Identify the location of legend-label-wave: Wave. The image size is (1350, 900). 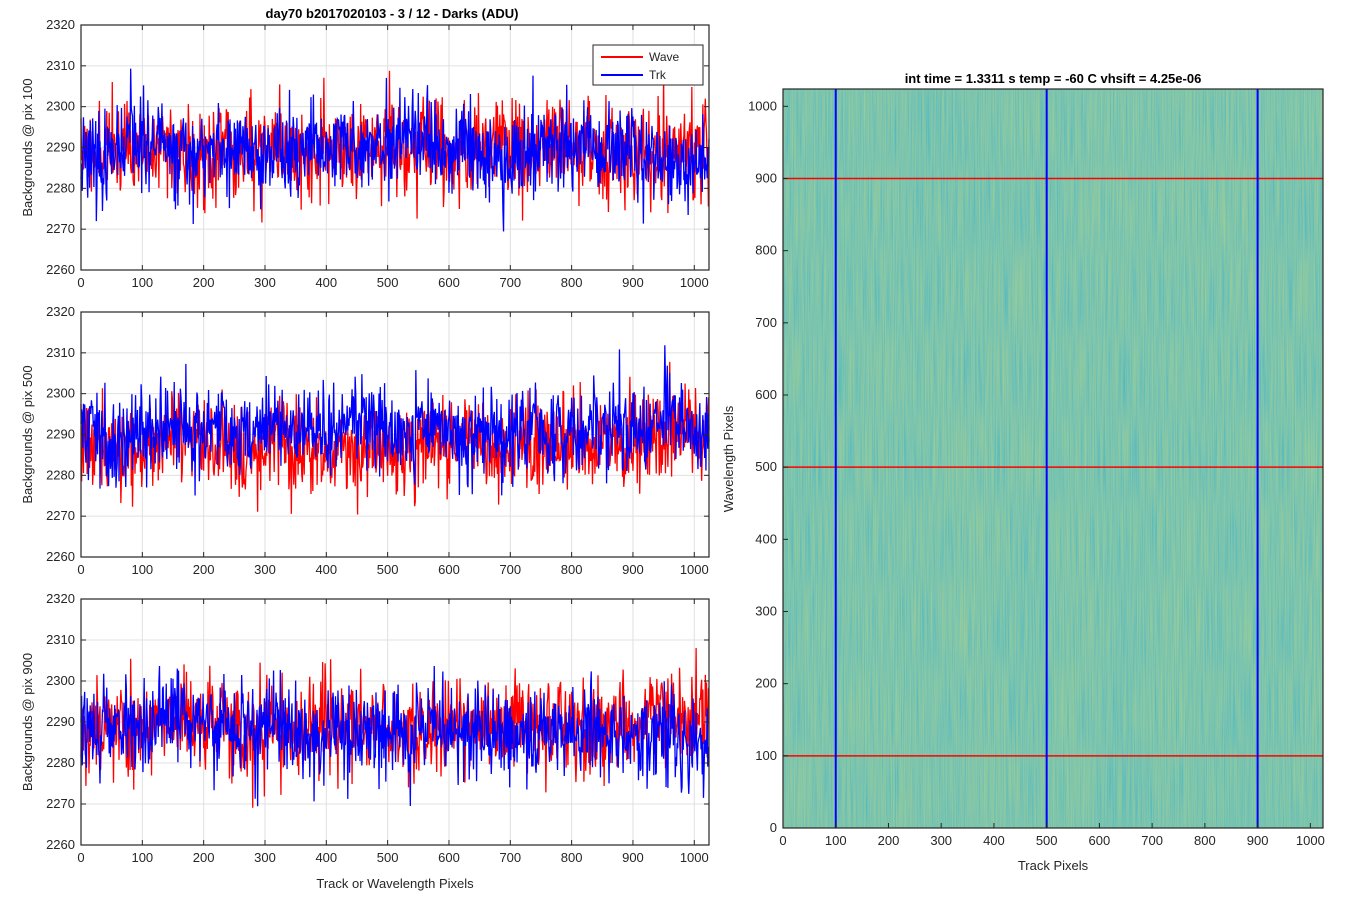
(664, 57).